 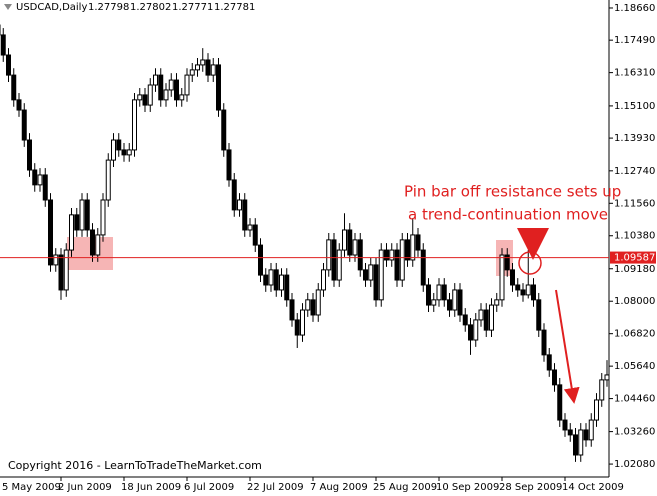 What do you see at coordinates (634, 106) in the screenshot?
I see `y-tick-label: 1.15100` at bounding box center [634, 106].